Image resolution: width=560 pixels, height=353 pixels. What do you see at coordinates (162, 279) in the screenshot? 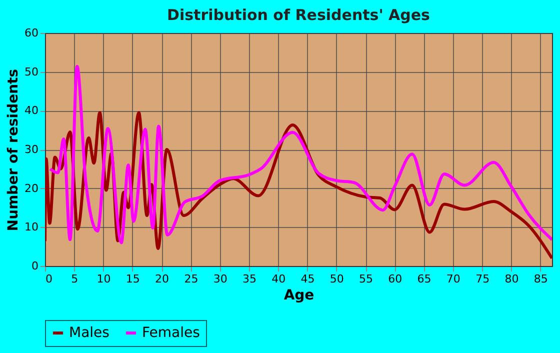
I see `x-tick-label: 20` at bounding box center [162, 279].